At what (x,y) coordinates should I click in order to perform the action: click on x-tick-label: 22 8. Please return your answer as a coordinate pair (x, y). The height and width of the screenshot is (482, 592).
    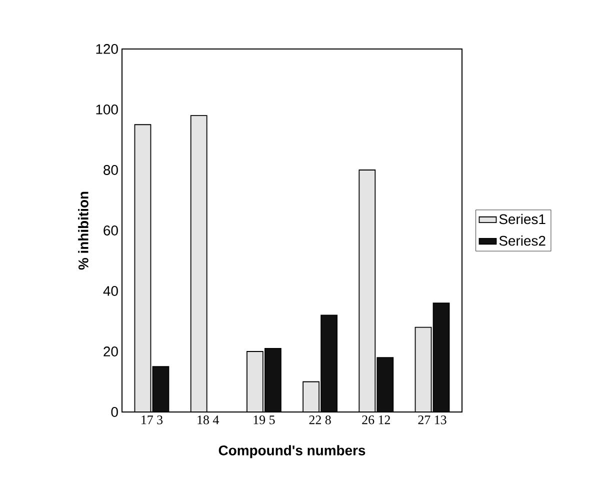
    Looking at the image, I should click on (320, 420).